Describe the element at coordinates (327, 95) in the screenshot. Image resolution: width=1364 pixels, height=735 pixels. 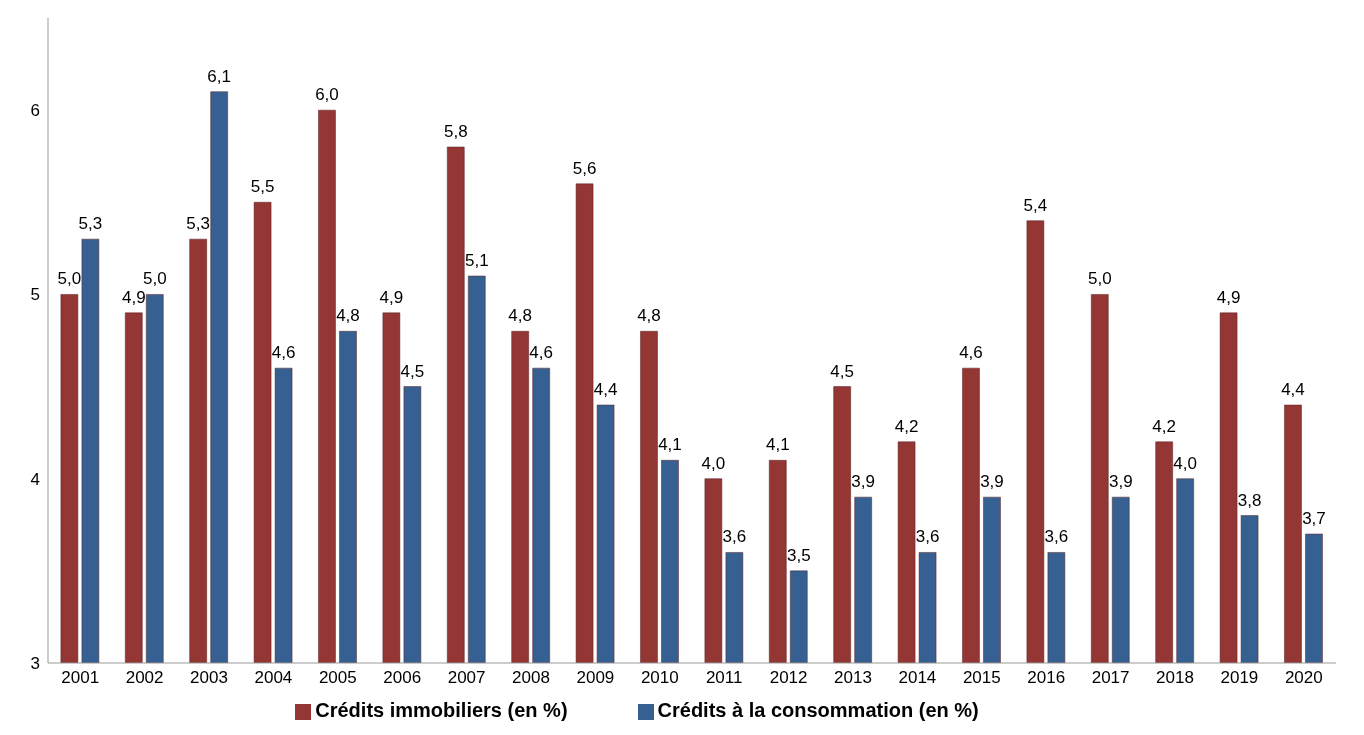
I see `data-label: 6,0` at that location.